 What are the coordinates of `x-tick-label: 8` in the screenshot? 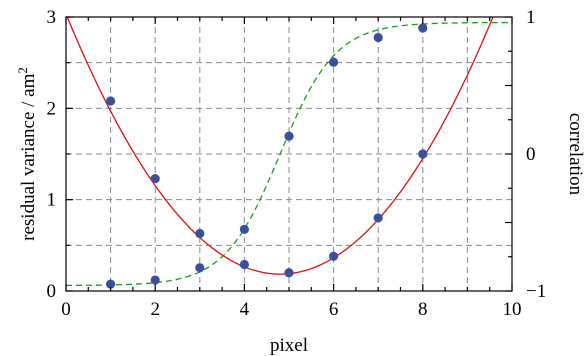 It's located at (423, 309).